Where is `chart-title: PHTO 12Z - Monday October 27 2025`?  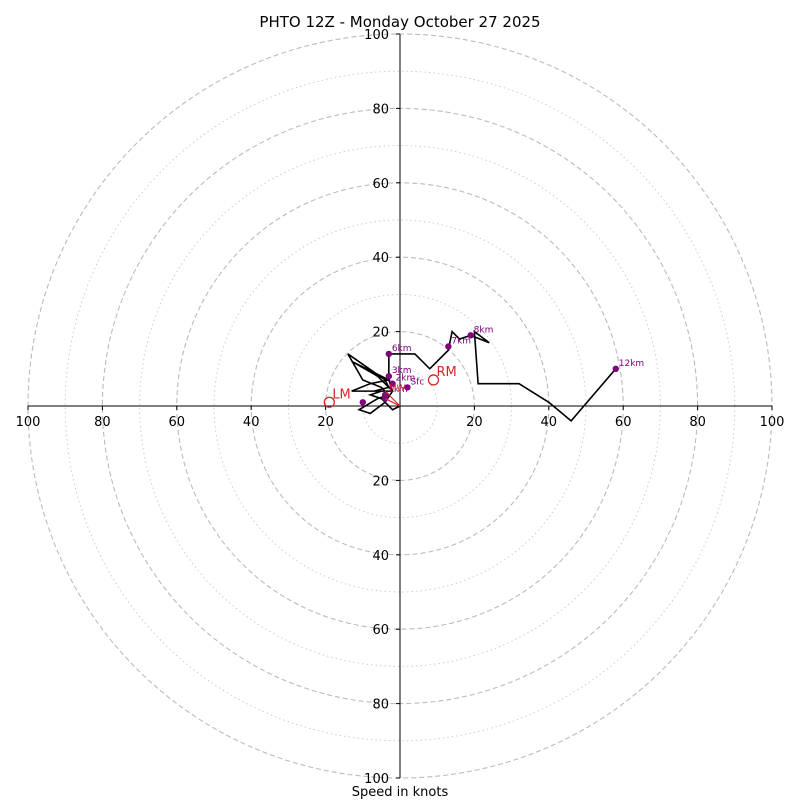 chart-title: PHTO 12Z - Monday October 27 2025 is located at coordinates (399, 22).